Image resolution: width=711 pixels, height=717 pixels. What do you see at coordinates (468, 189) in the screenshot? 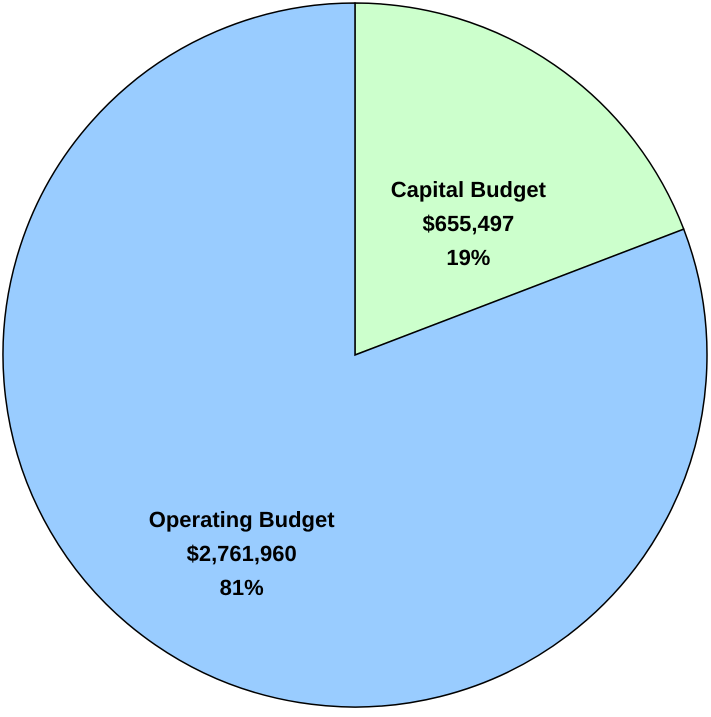
I see `slice-label: Capital Budget` at bounding box center [468, 189].